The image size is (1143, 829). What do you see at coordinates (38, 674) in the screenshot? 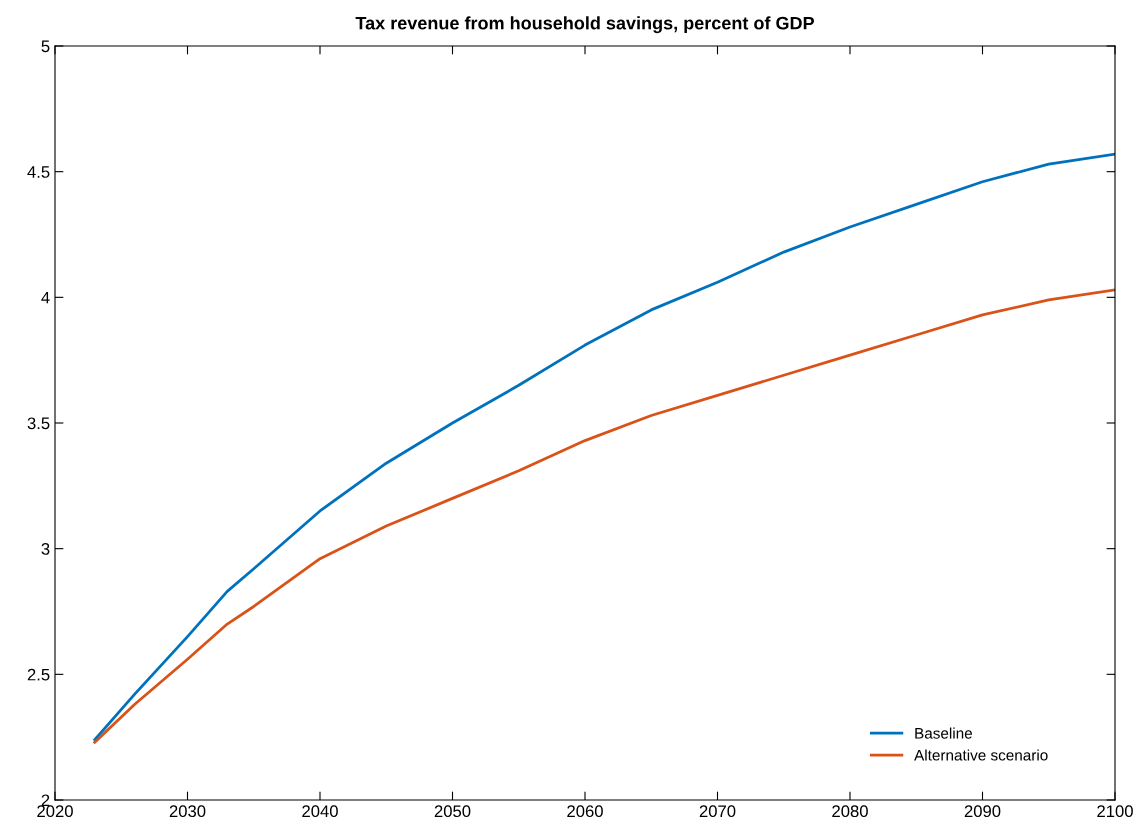
I see `y-tick-label: 2.5` at bounding box center [38, 674].